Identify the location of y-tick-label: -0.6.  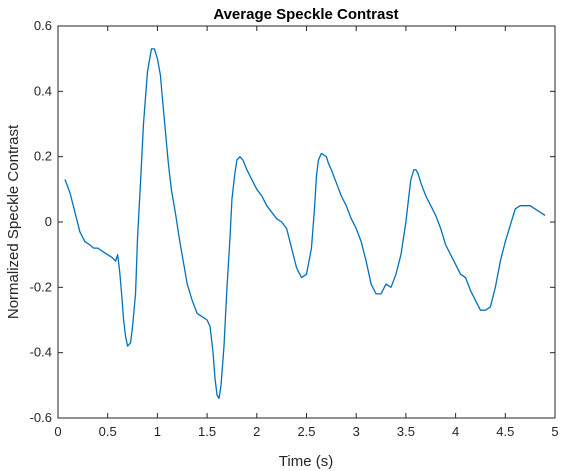
(41, 417).